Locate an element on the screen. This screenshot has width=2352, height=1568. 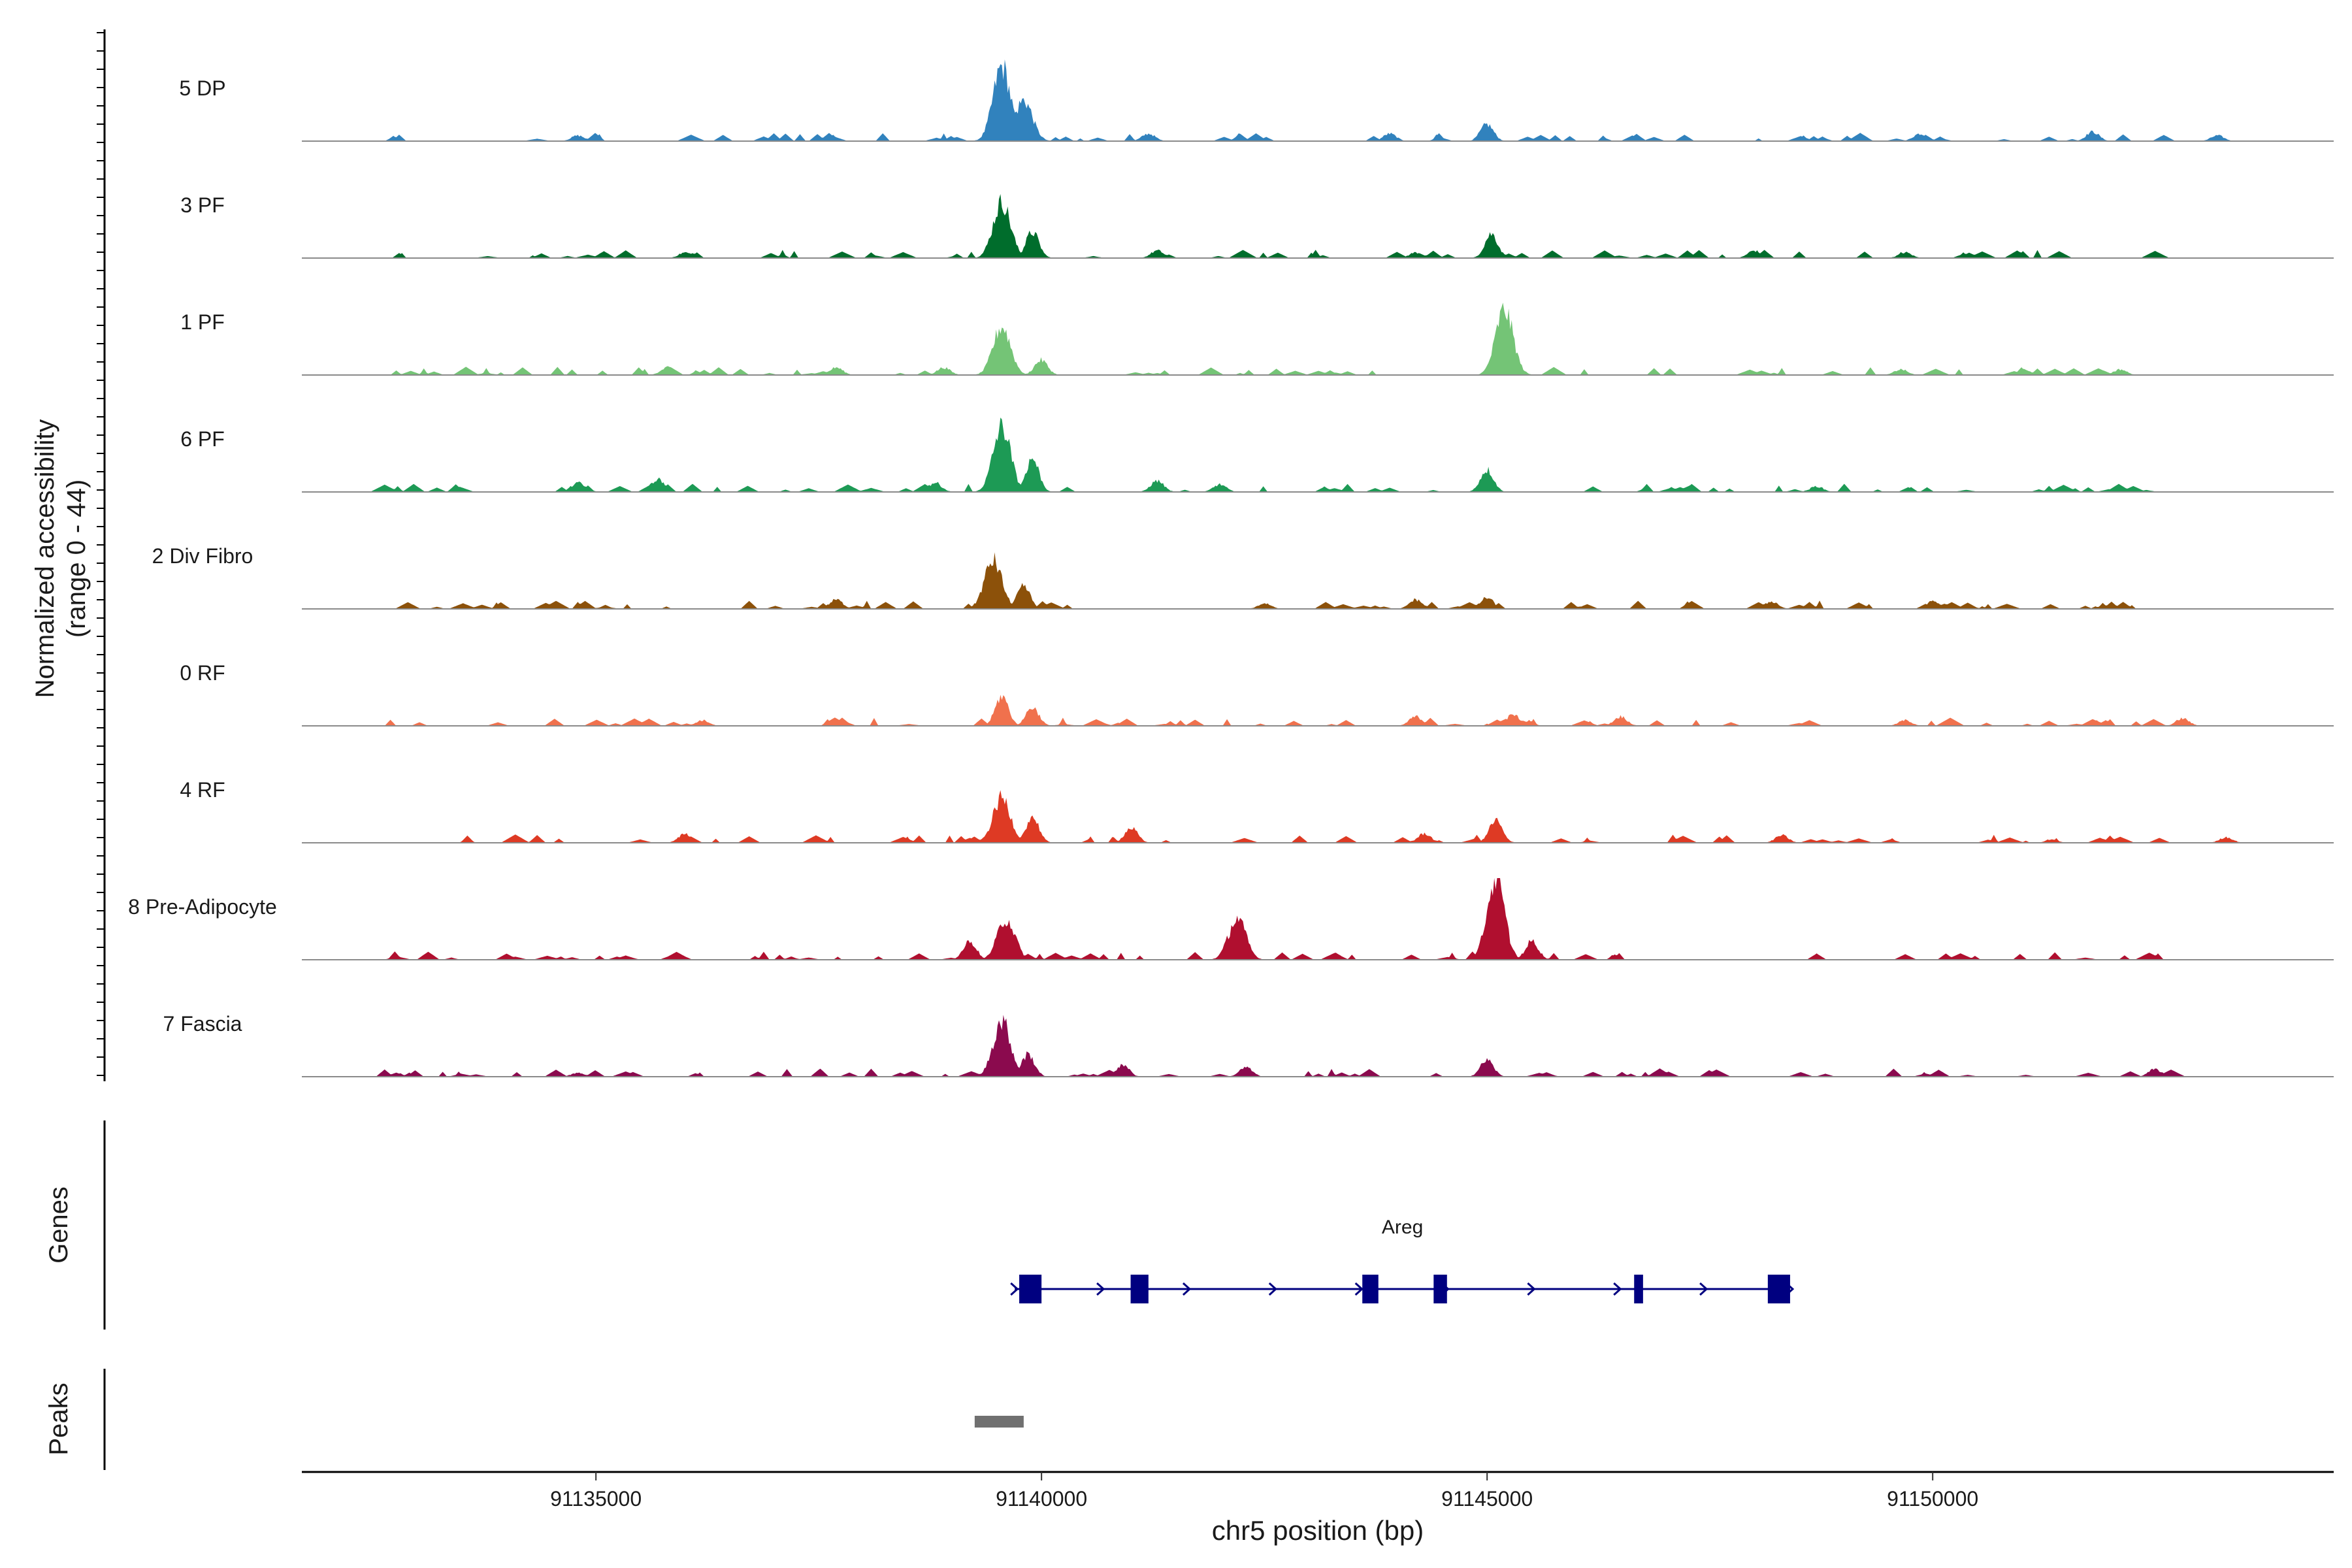
y-axis-label: Normalized accessibility is located at coordinates (45, 558).